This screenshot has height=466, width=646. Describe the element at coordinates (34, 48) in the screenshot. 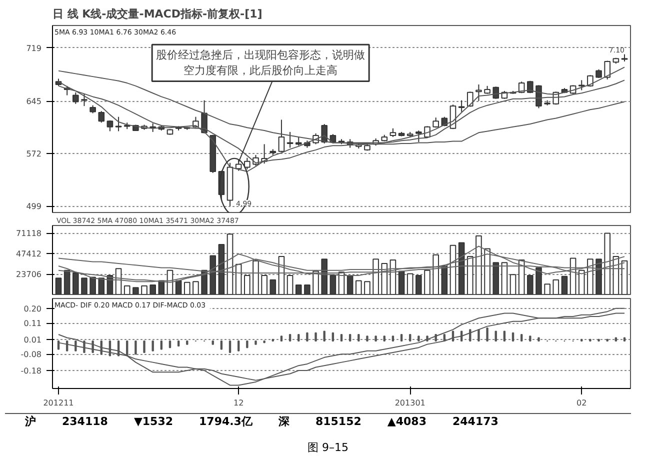

I see `y-tick-label: 719` at that location.